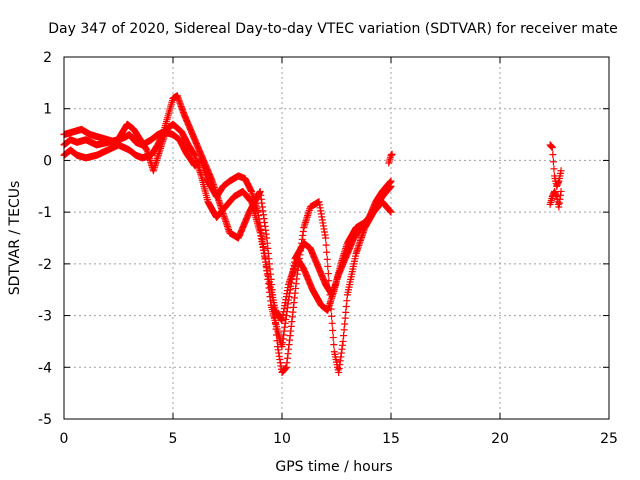  What do you see at coordinates (47, 58) in the screenshot?
I see `y-tick-label: 2` at bounding box center [47, 58].